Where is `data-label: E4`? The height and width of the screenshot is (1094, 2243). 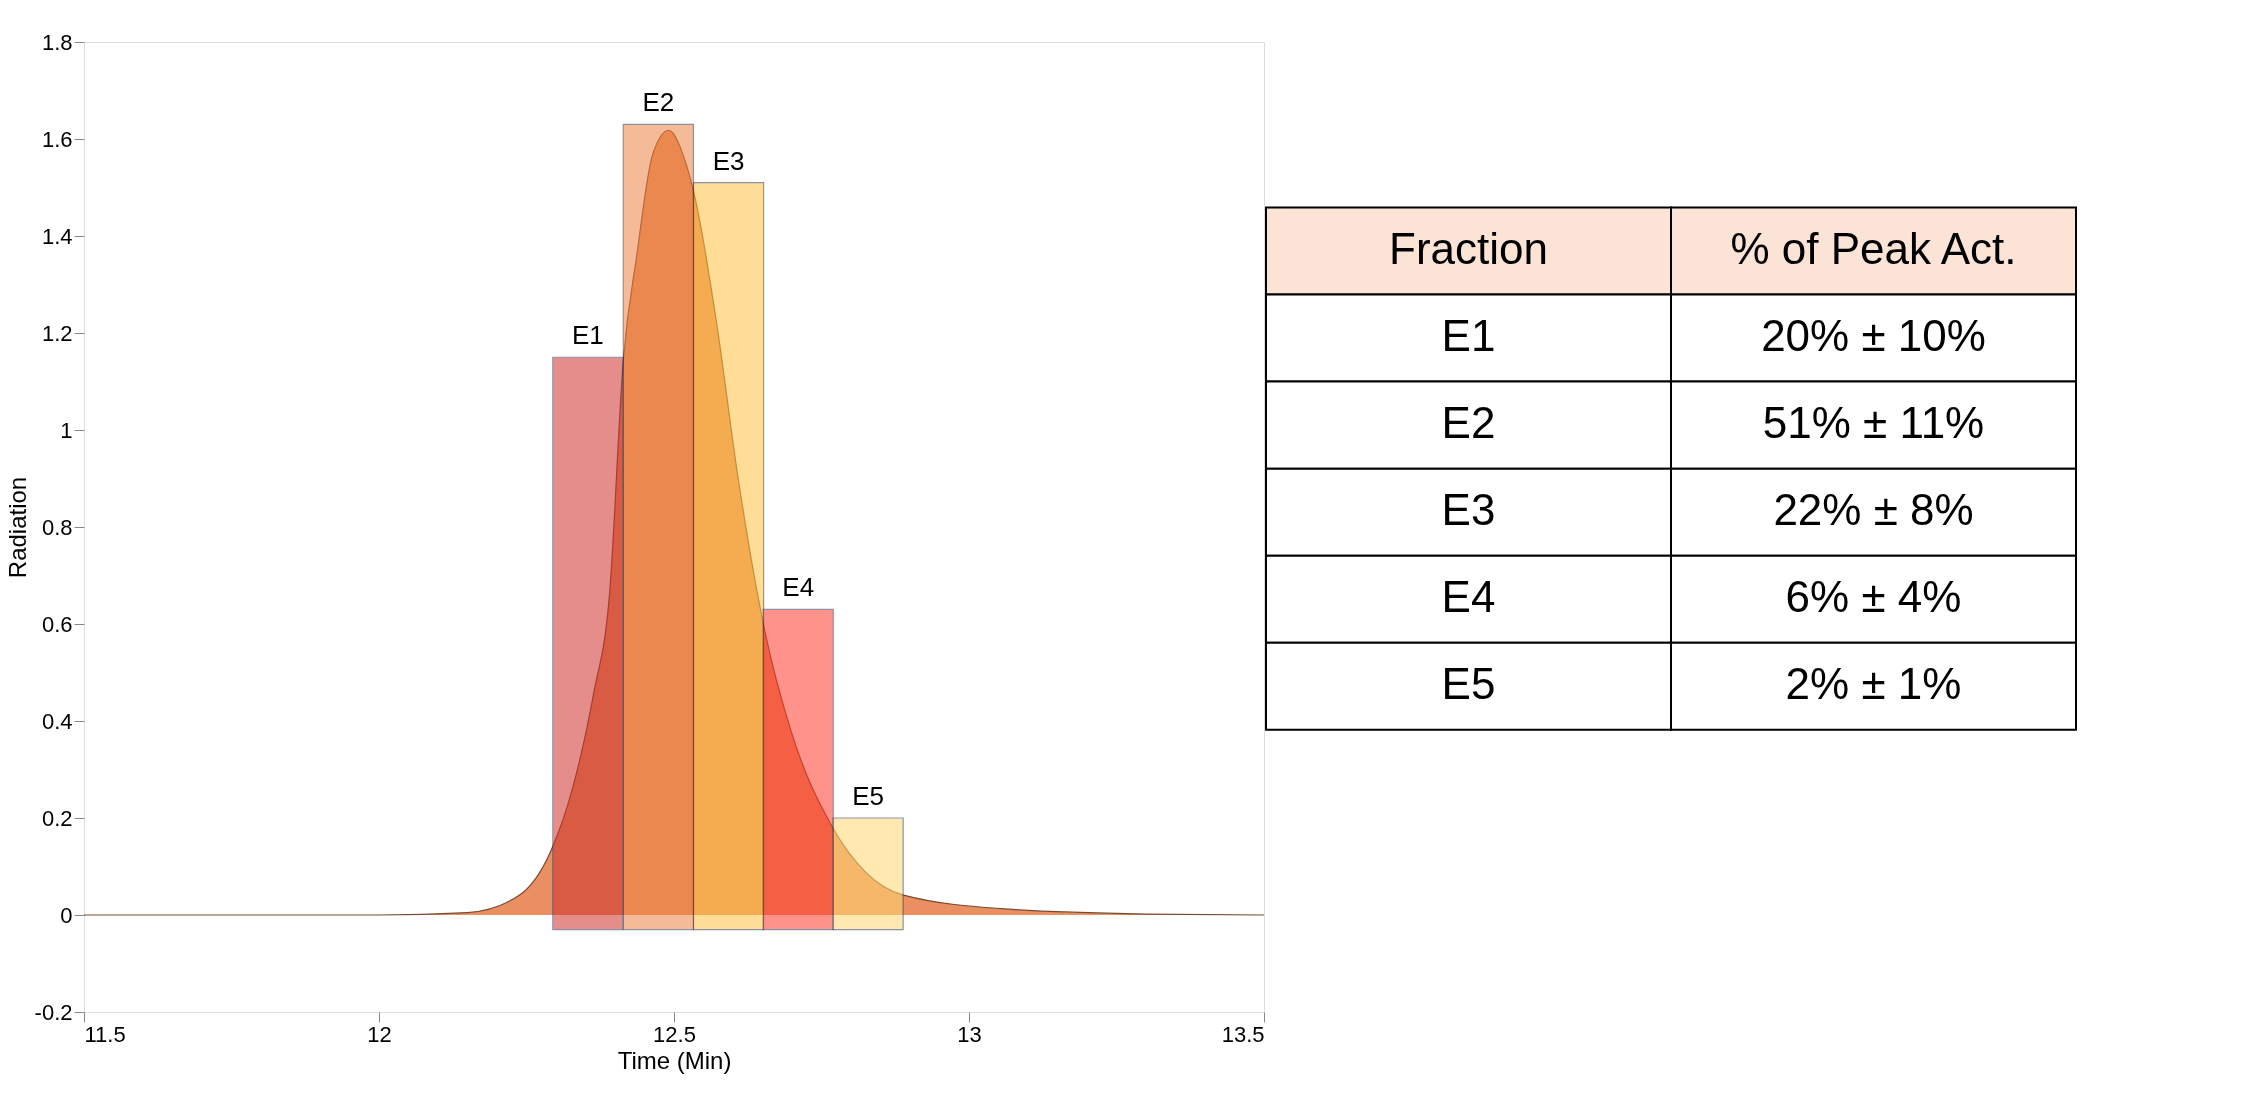
data-label: E4 is located at coordinates (798, 587).